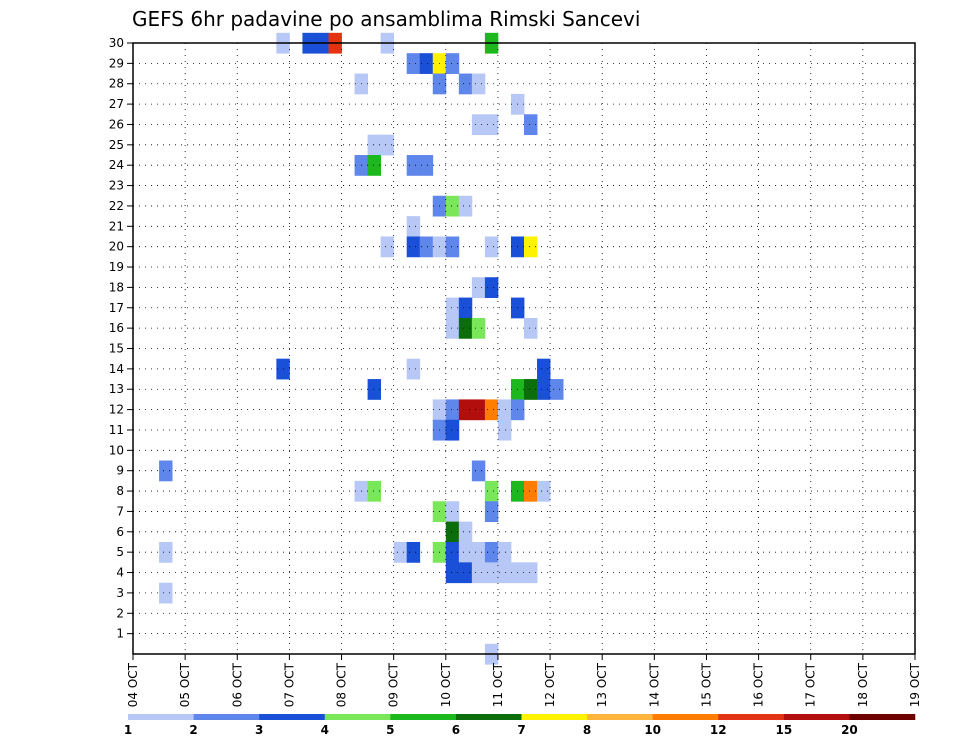  Describe the element at coordinates (116, 43) in the screenshot. I see `y-tick-label: 30` at that location.